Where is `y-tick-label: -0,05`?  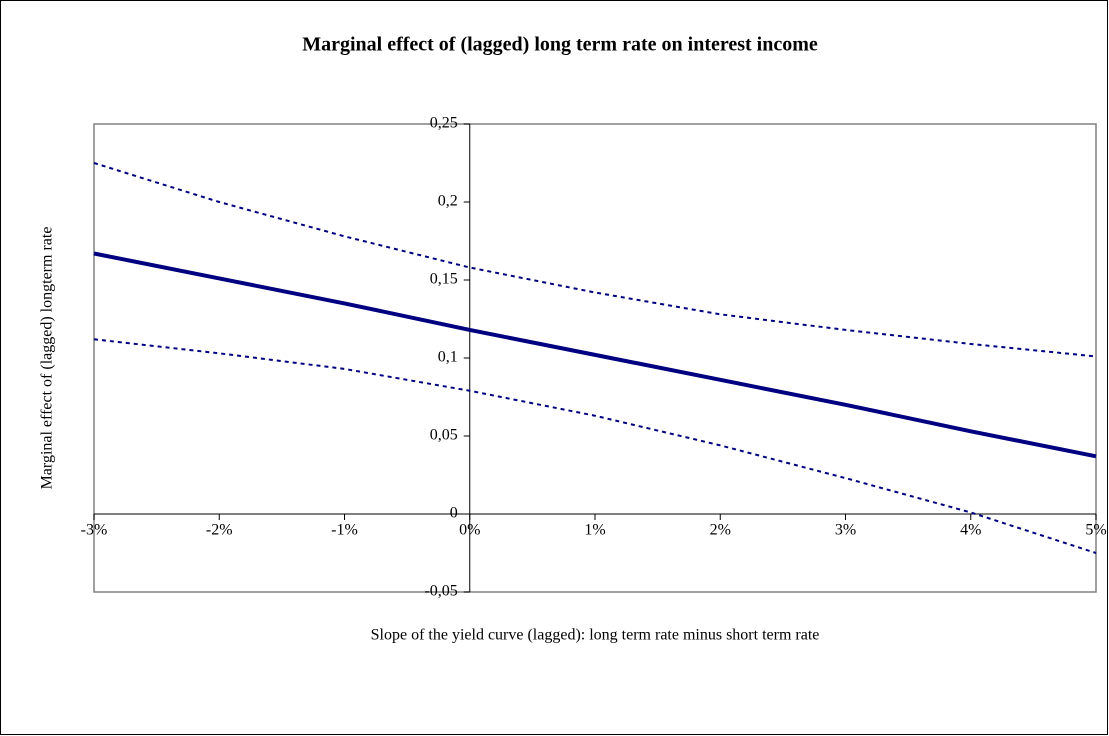 y-tick-label: -0,05 is located at coordinates (440, 591).